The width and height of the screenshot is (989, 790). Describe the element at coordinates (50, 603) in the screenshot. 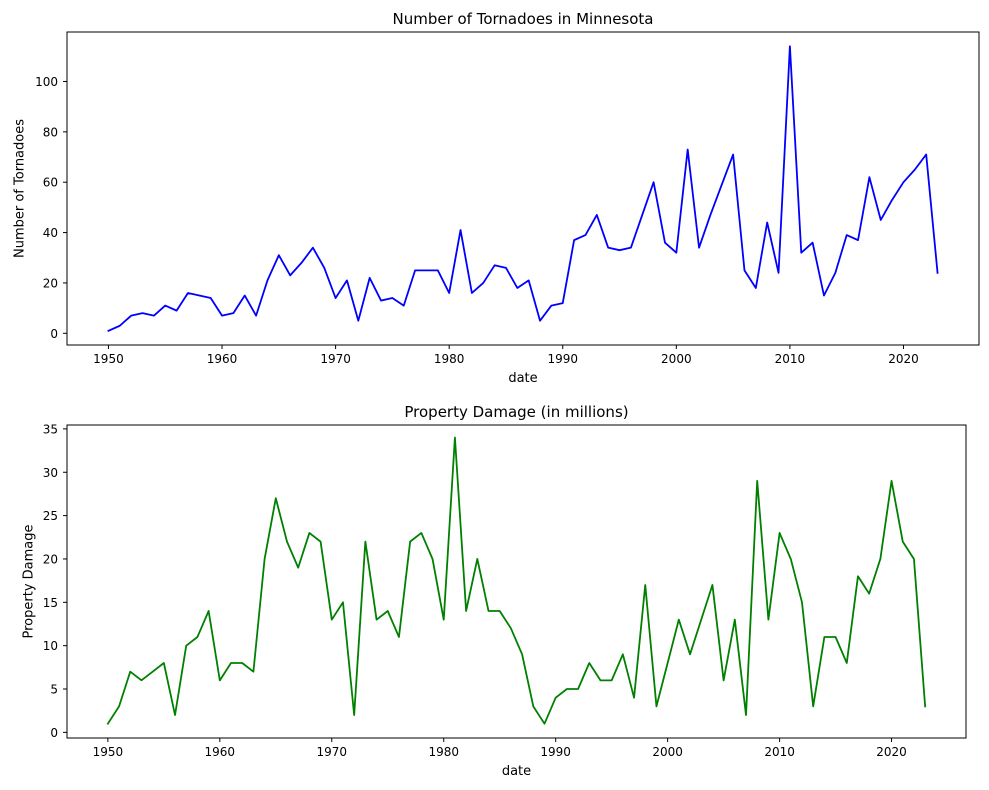

I see `y-tick-label: 15` at that location.